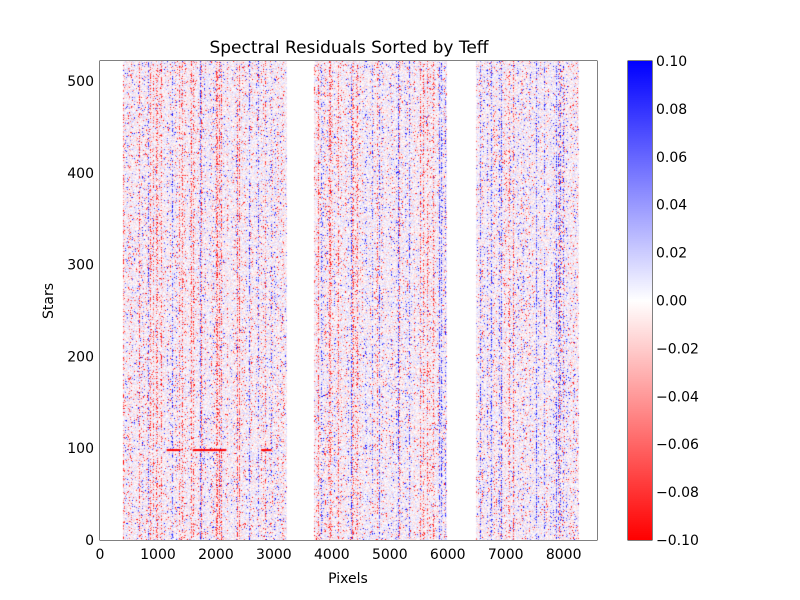 This screenshot has width=800, height=600. Describe the element at coordinates (80, 174) in the screenshot. I see `y-tick-label-4: 400` at that location.